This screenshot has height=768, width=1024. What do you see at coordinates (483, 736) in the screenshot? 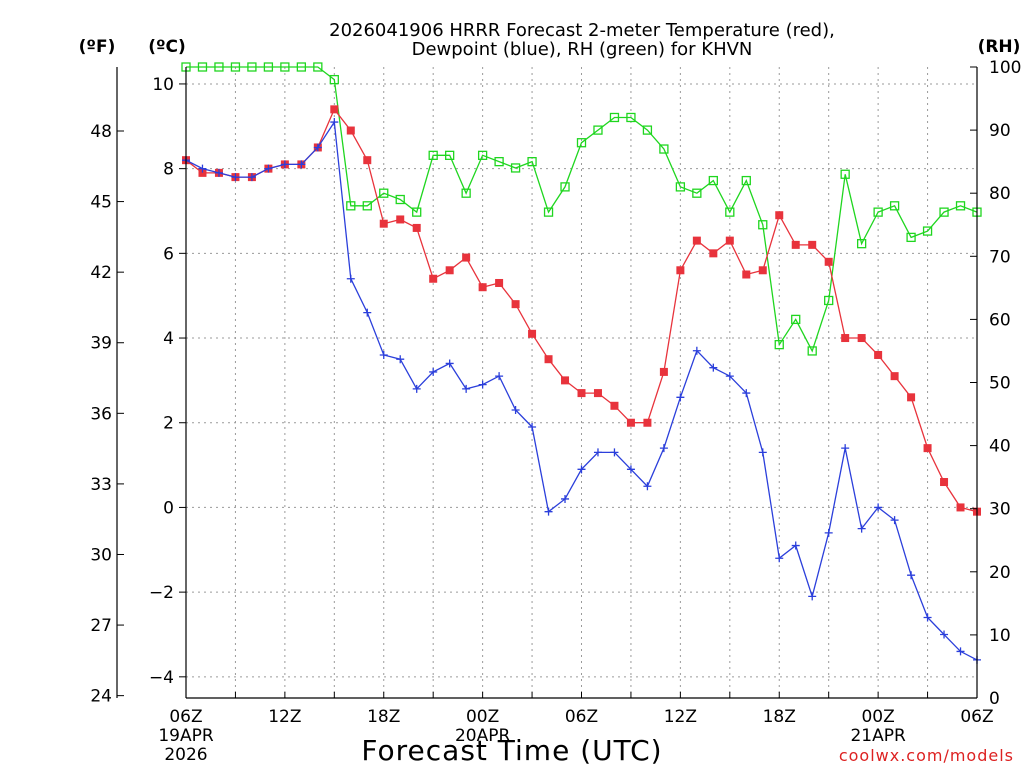
I see `x-tick-date-label: 20APR` at bounding box center [483, 736].